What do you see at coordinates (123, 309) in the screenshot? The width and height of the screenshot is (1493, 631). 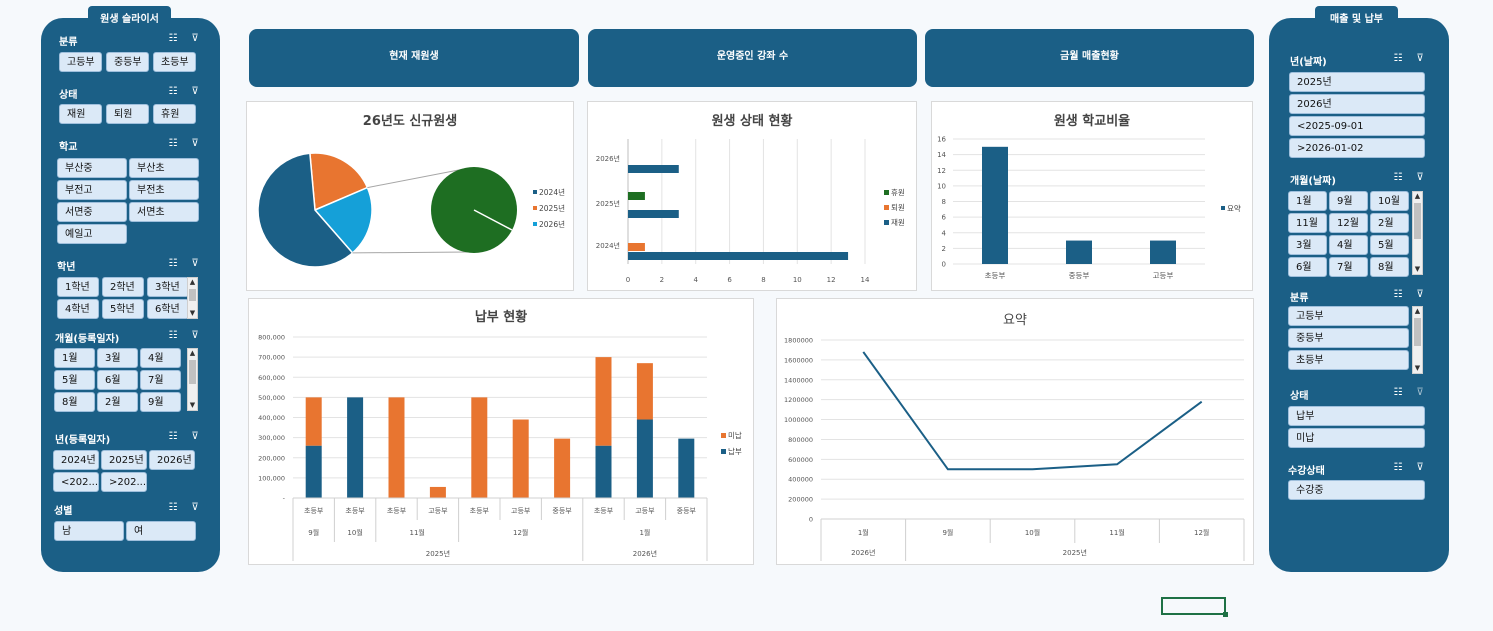 I see `grade-slicer-item: 5학년` at bounding box center [123, 309].